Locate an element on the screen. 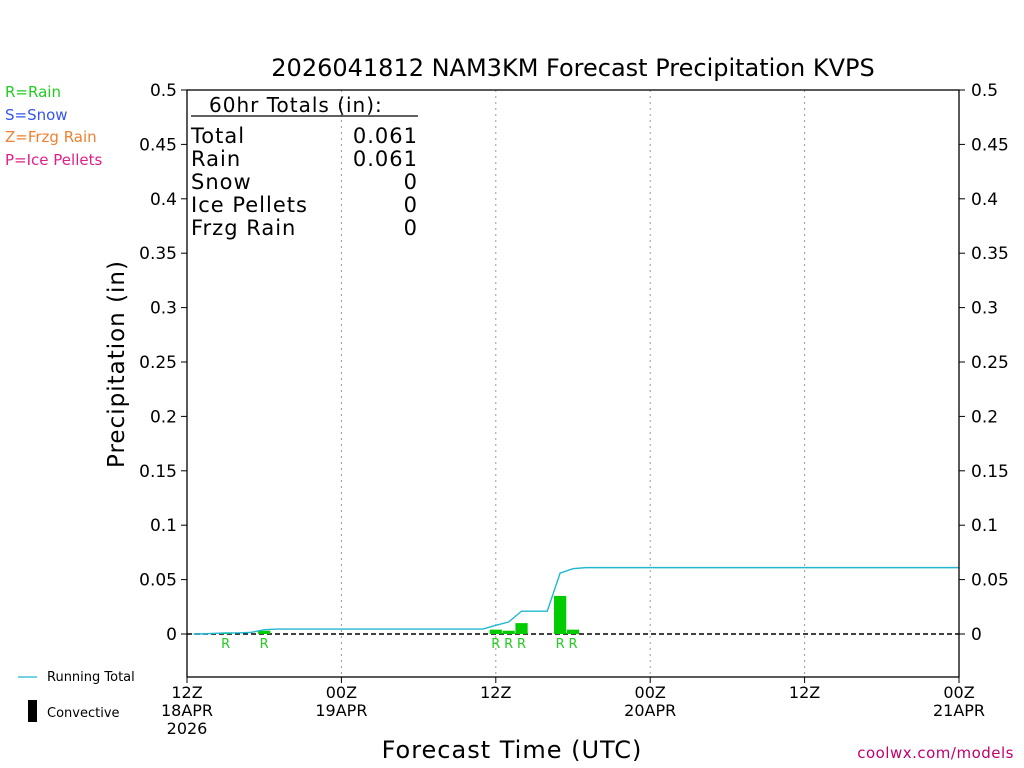 The width and height of the screenshot is (1024, 768). running-total-line is located at coordinates (576, 600).